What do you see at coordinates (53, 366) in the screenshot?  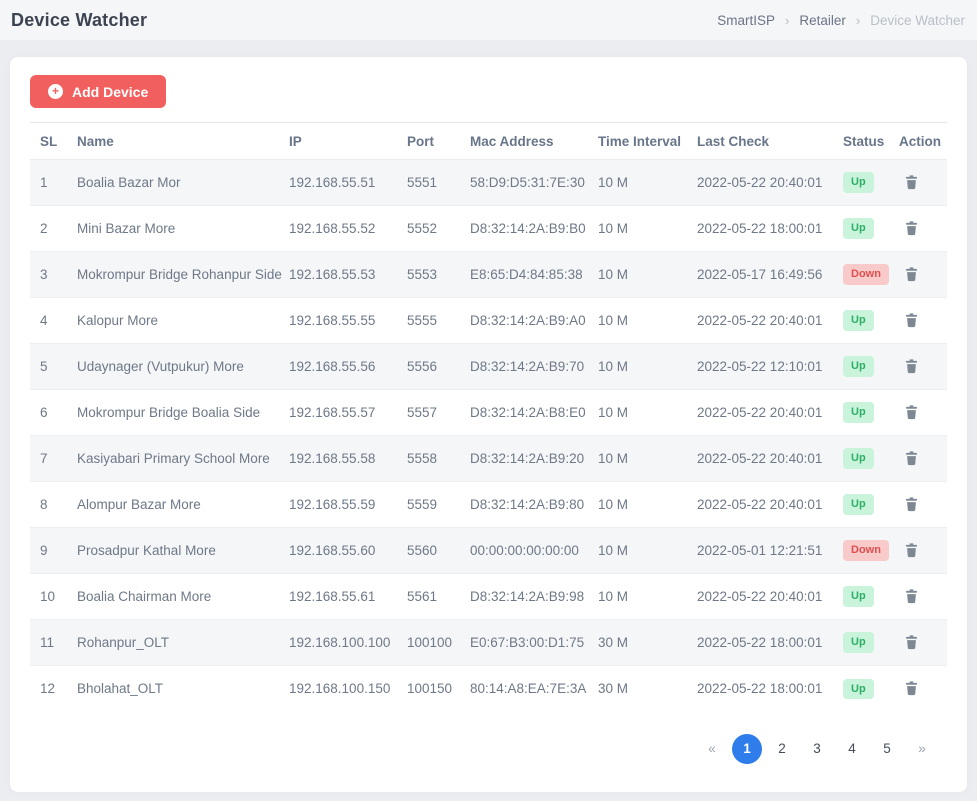 I see `cell-sl: 5` at bounding box center [53, 366].